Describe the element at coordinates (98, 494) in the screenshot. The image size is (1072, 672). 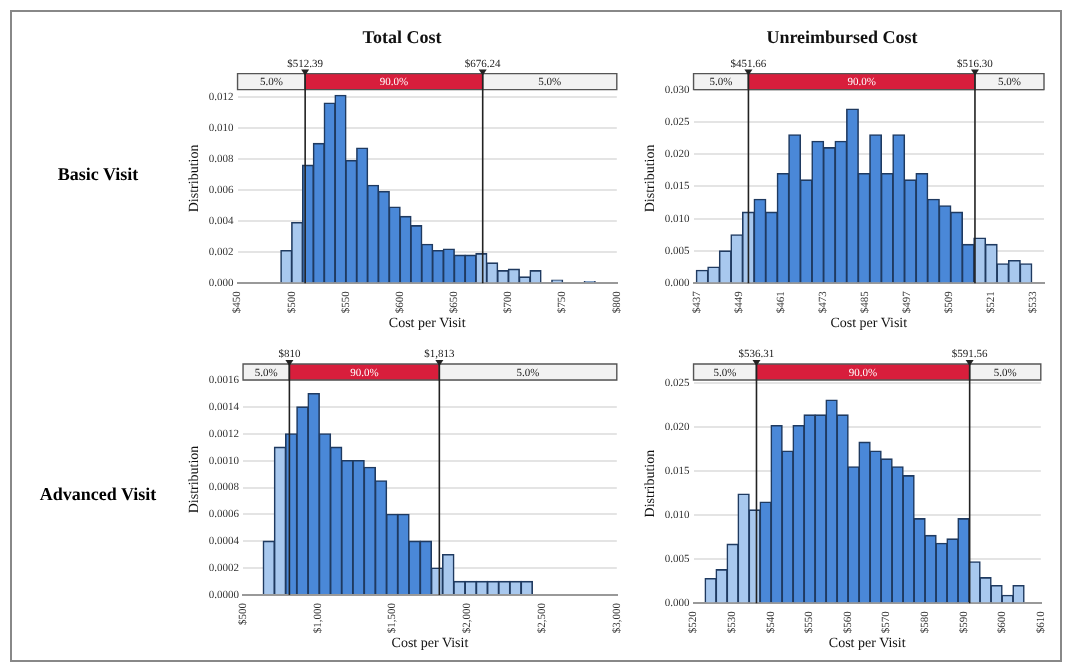
I see `text: Advanced Visit` at that location.